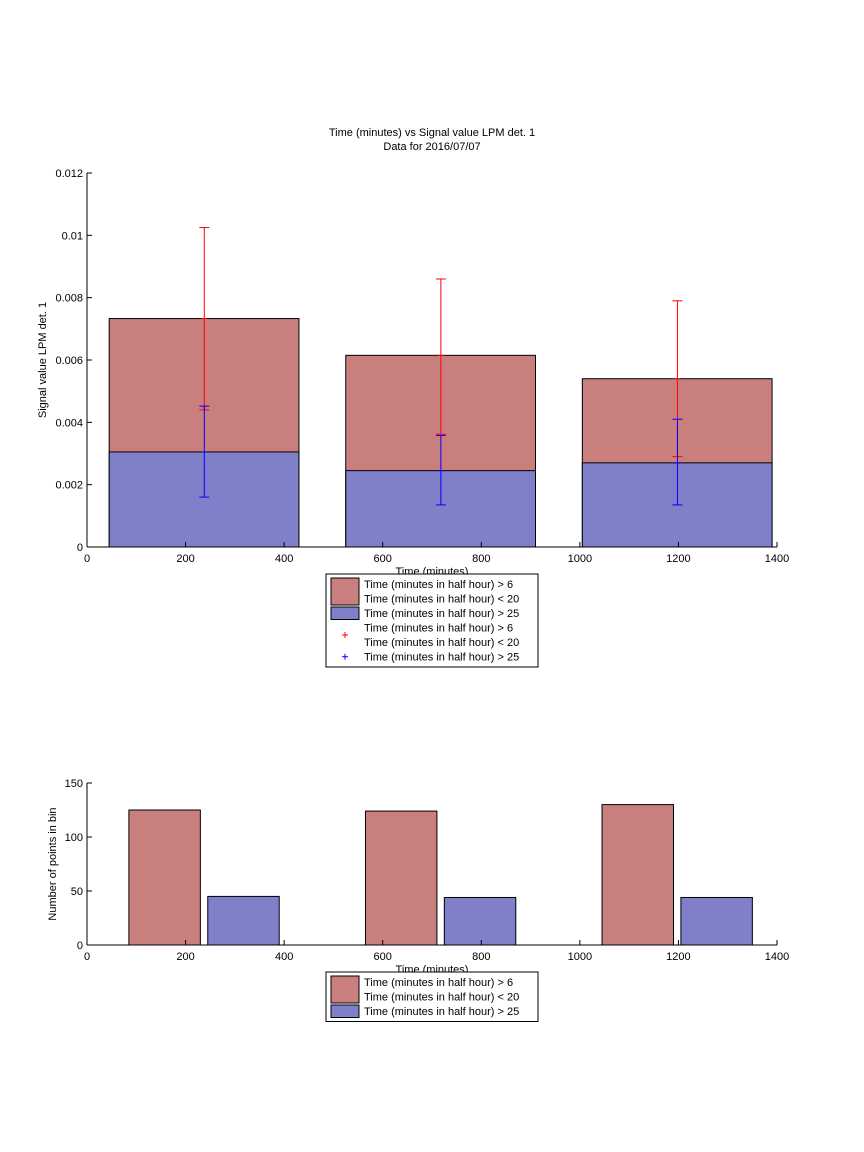 This screenshot has height=1152, width=864. Describe the element at coordinates (431, 147) in the screenshot. I see `chart-subtitle: Data for 2016/07/07` at that location.